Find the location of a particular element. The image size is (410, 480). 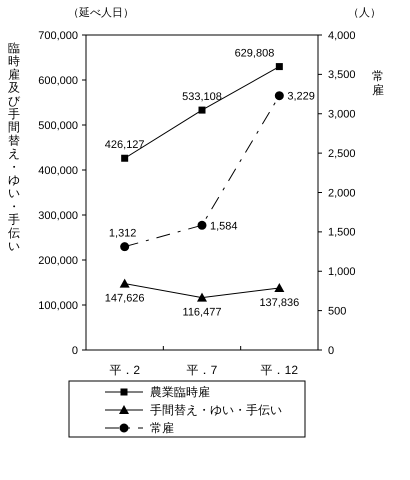

x-tick-label: 平．7 is located at coordinates (202, 370).